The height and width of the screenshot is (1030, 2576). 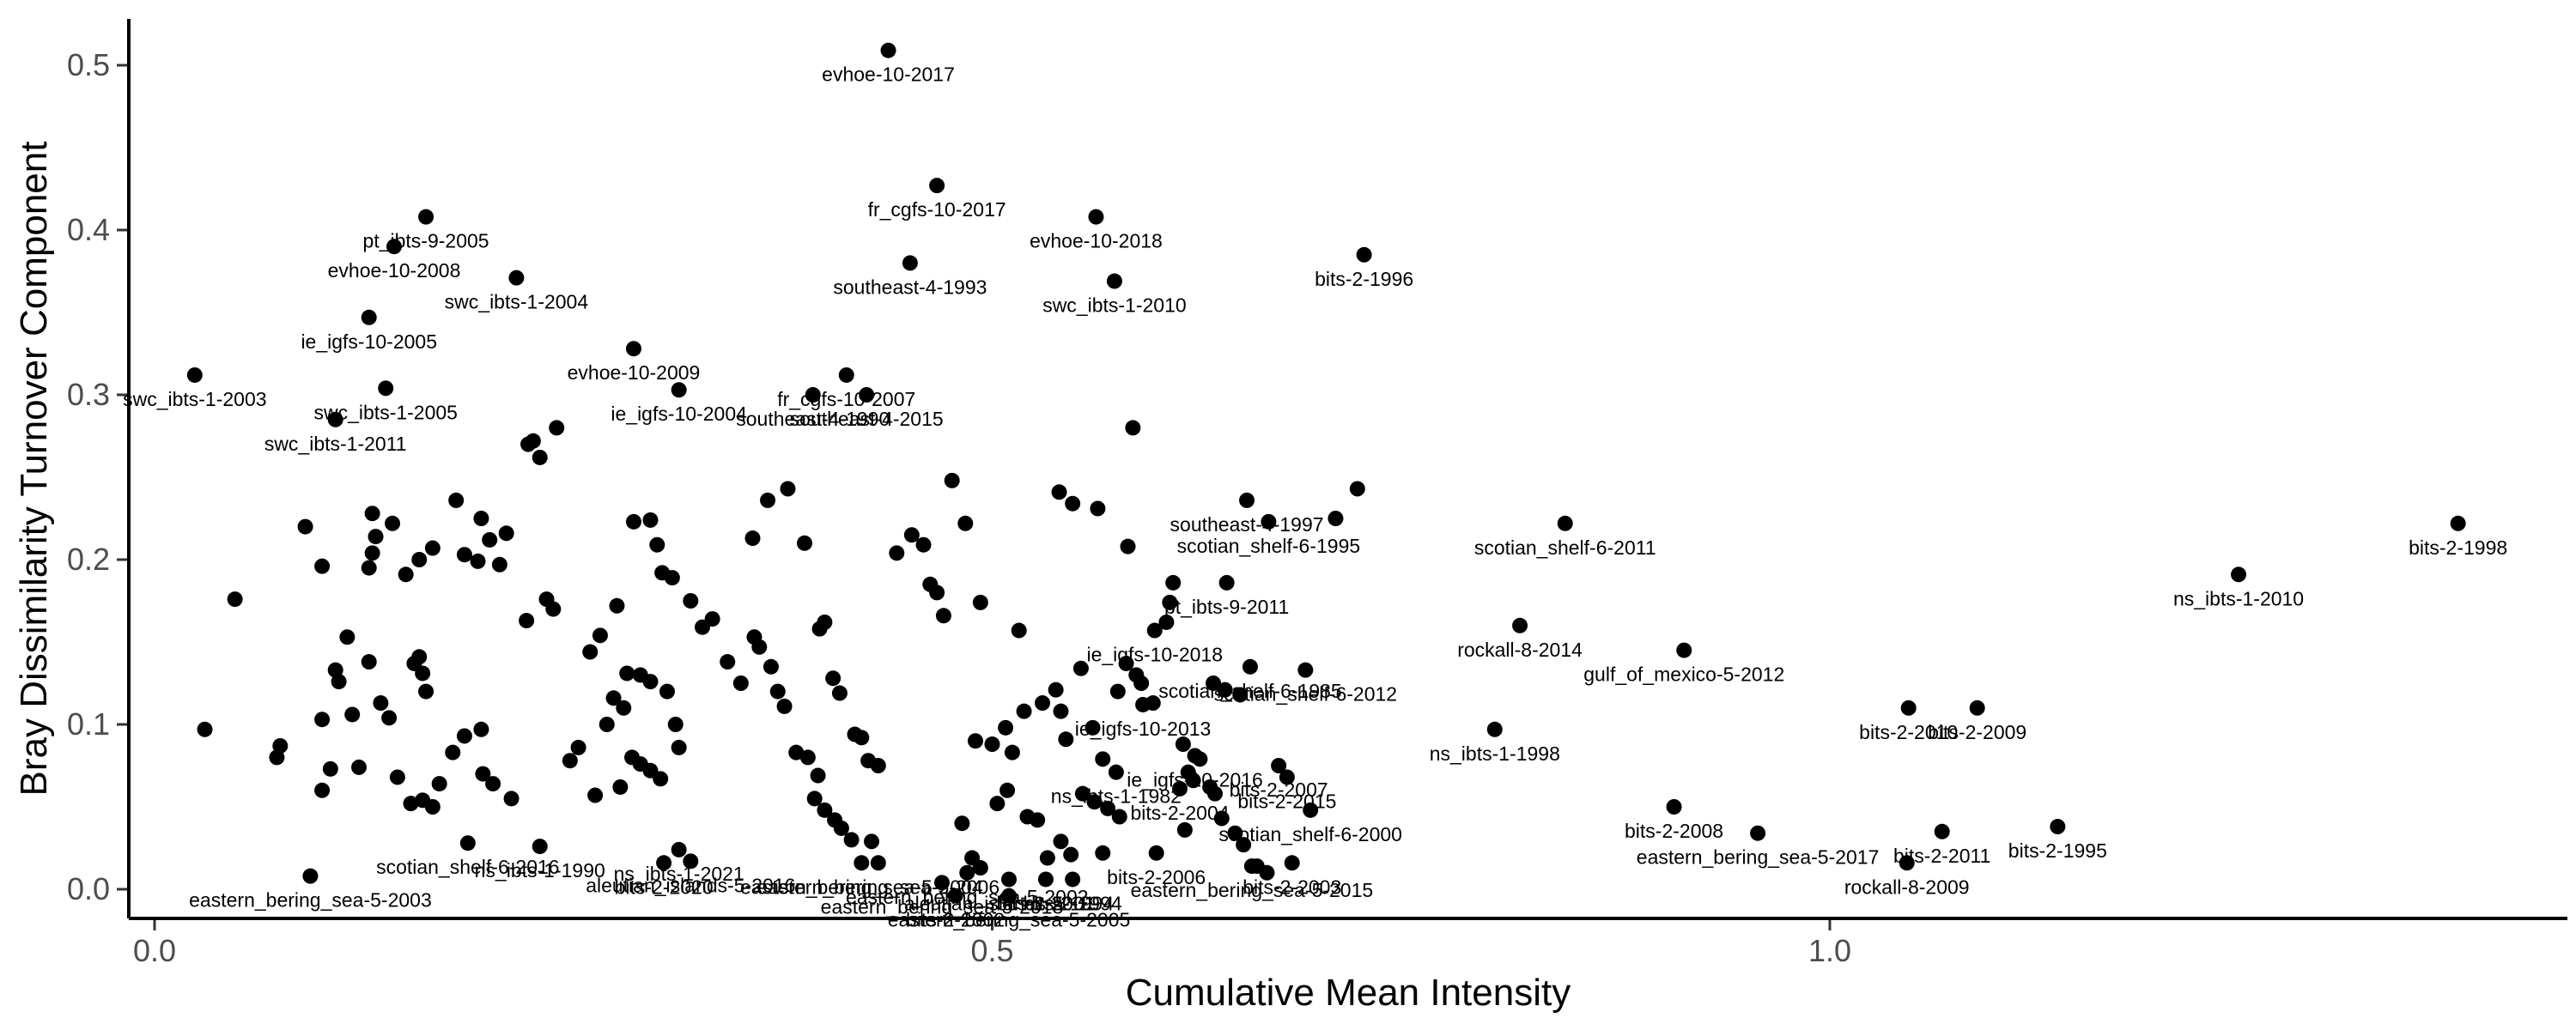 What do you see at coordinates (1495, 753) in the screenshot?
I see `point-label: ns_ibts-1-1998` at bounding box center [1495, 753].